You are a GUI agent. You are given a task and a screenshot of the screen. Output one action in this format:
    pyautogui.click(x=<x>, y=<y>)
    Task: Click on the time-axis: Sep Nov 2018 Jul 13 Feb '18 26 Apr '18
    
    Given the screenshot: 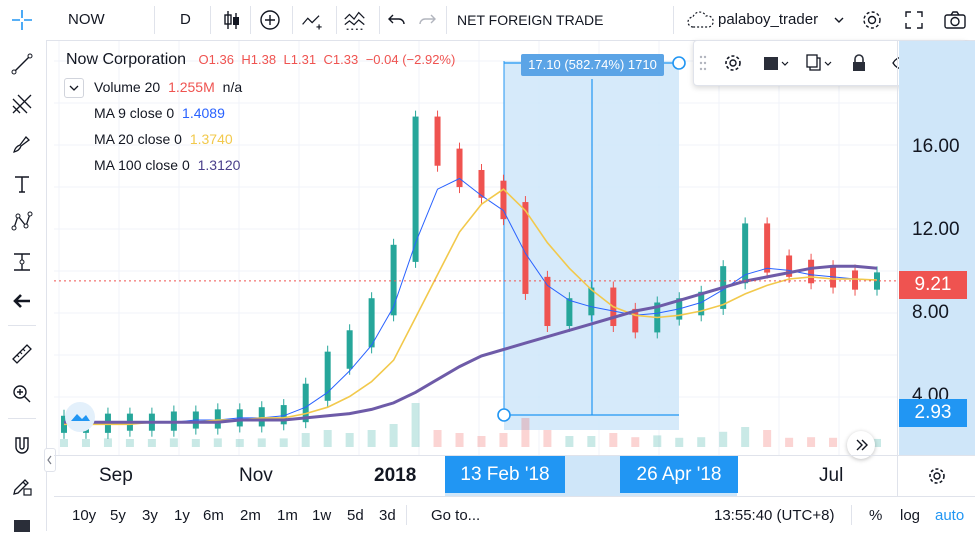 What is the action you would take?
    pyautogui.click(x=475, y=475)
    